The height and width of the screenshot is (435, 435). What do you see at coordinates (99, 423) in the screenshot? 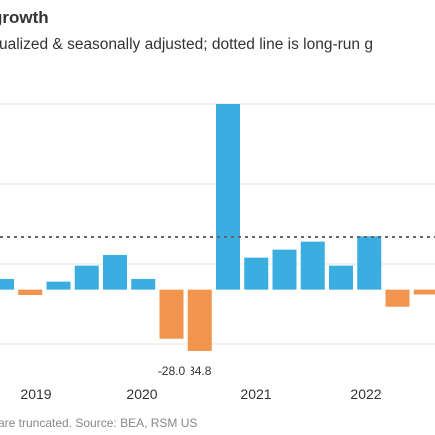
I see `footnote: are truncated. Source: BEA, RSM US` at bounding box center [99, 423].